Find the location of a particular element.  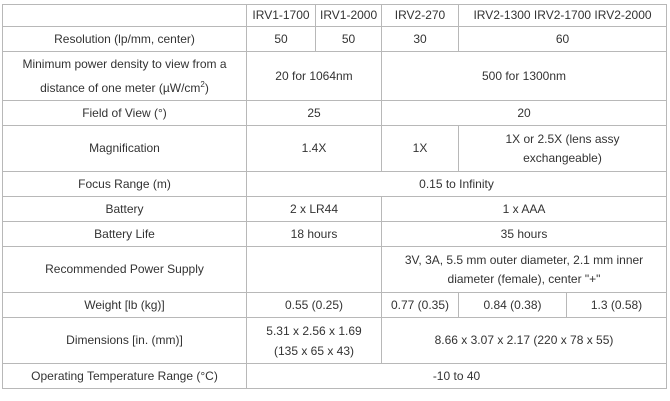

power-density-irv2: 500 for 1300nm is located at coordinates (524, 76).